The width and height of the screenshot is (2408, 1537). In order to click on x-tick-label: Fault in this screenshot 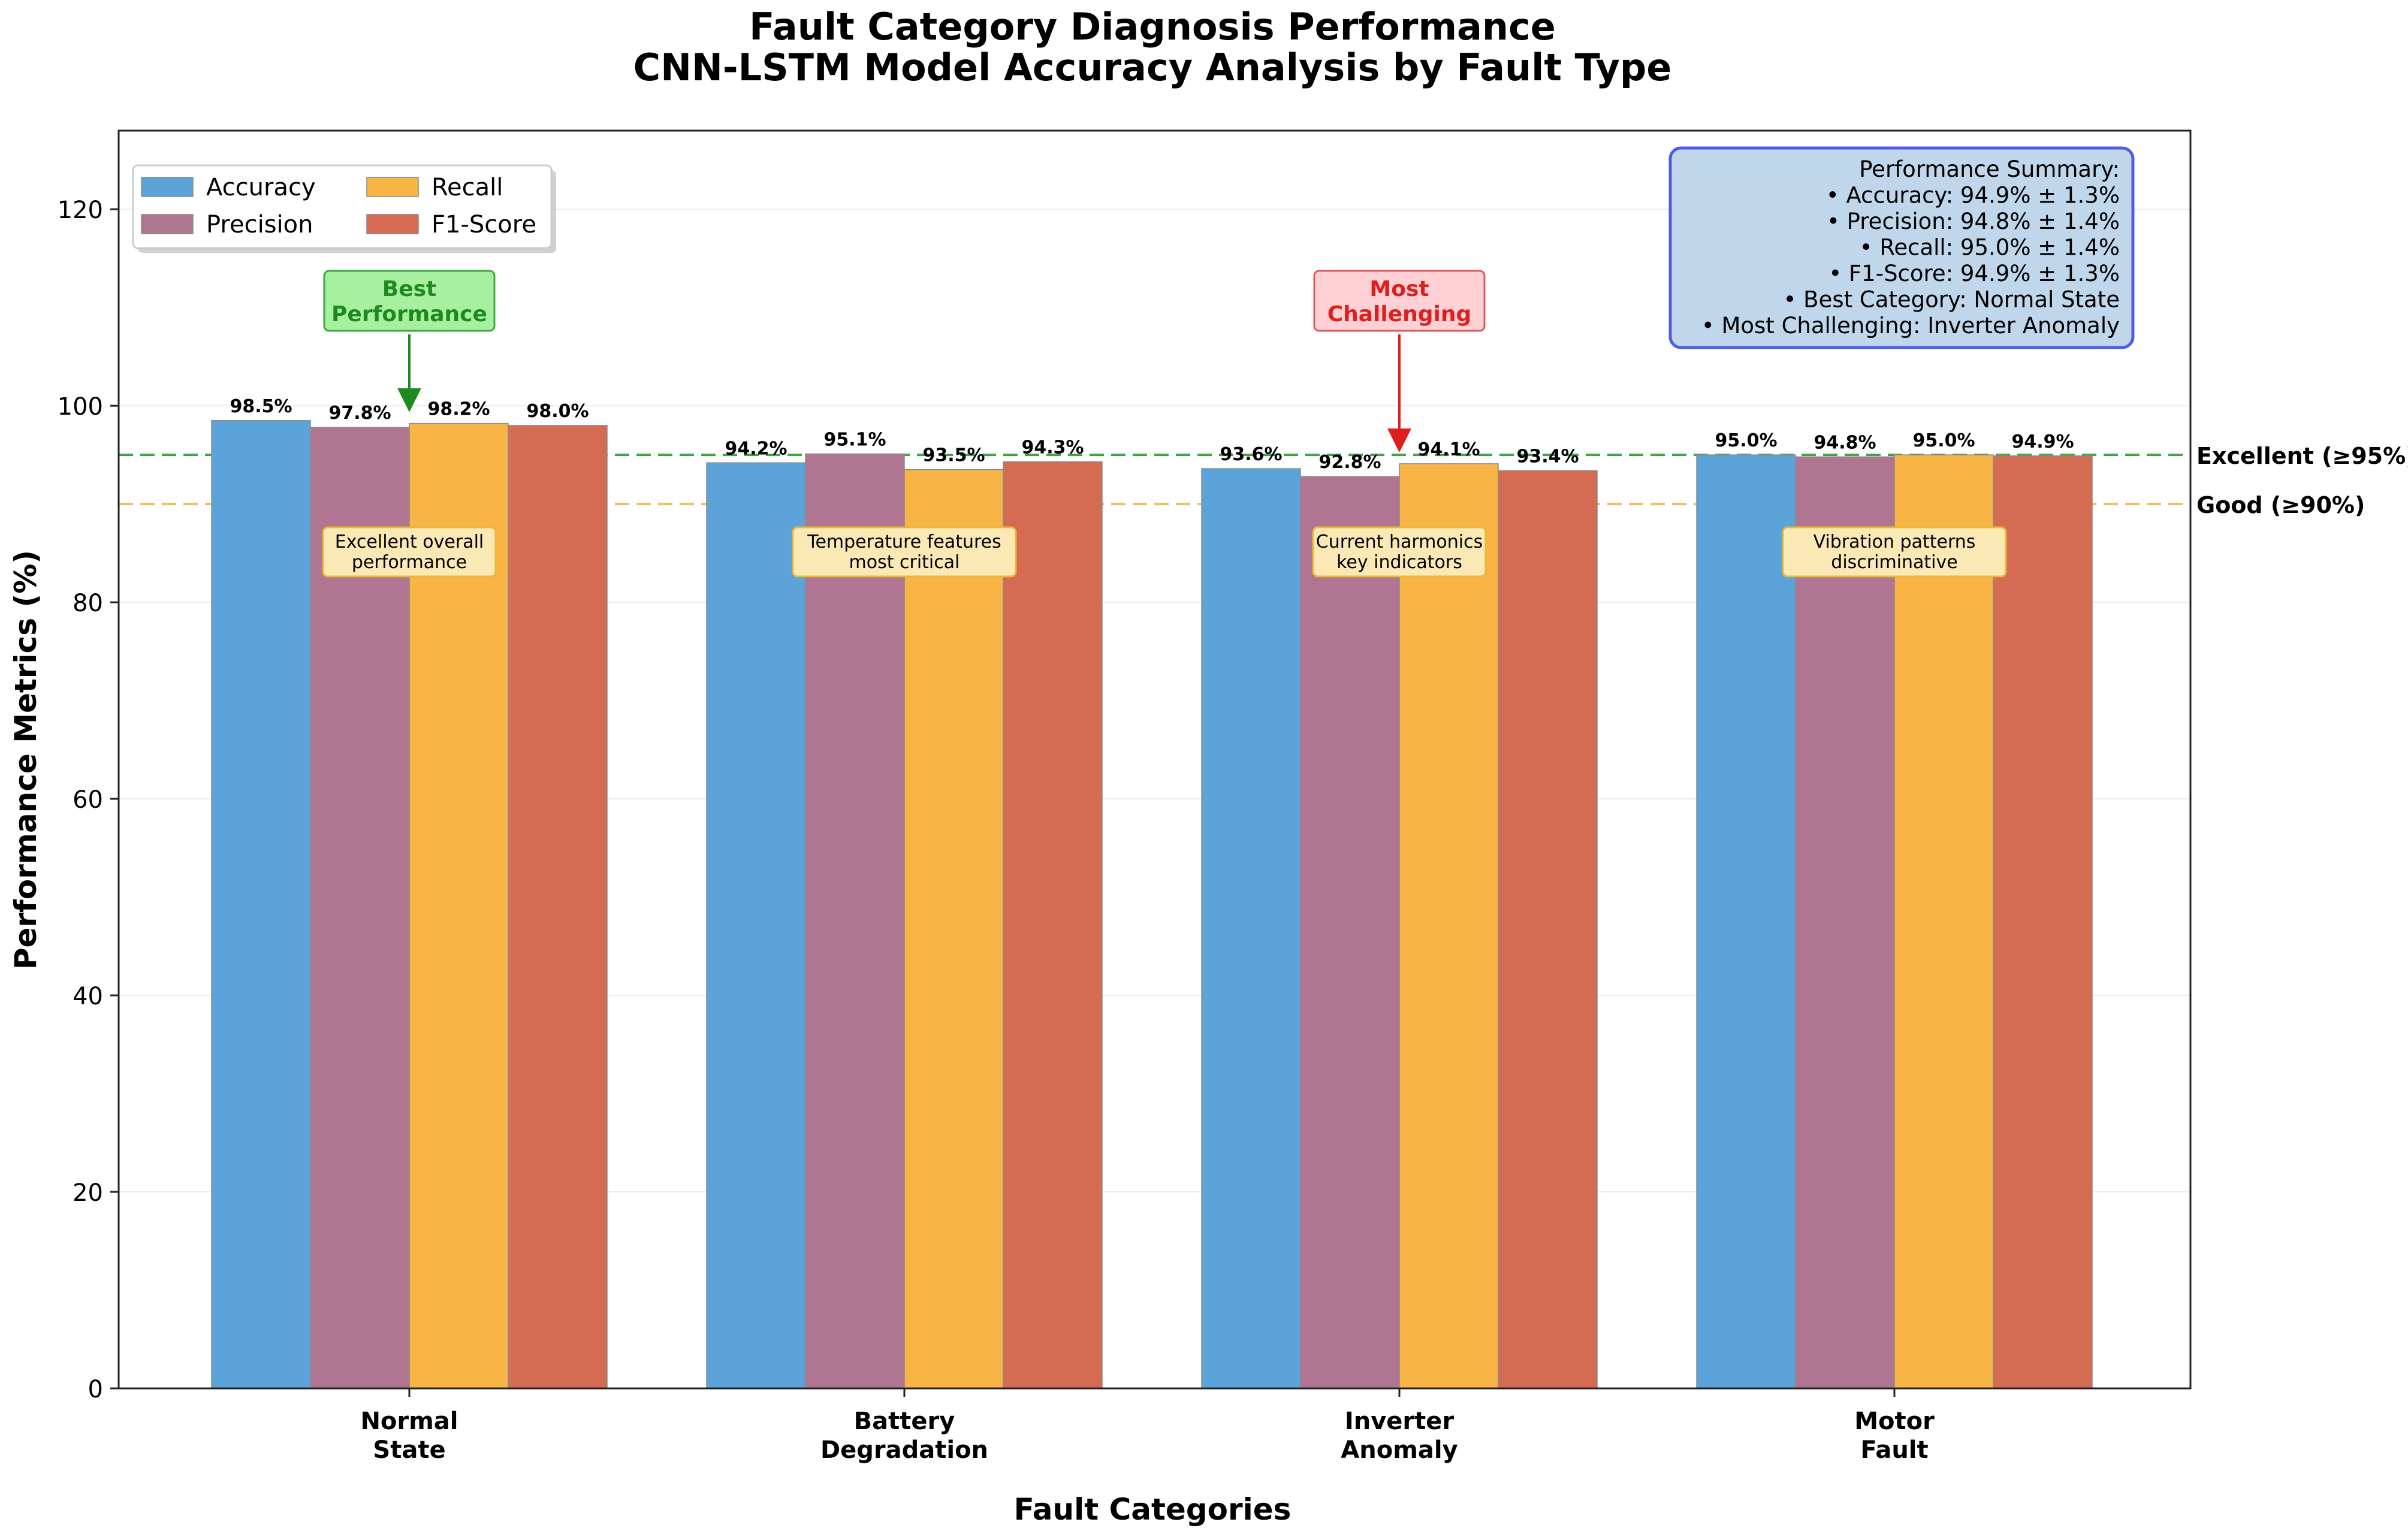, I will do `click(1894, 1450)`.